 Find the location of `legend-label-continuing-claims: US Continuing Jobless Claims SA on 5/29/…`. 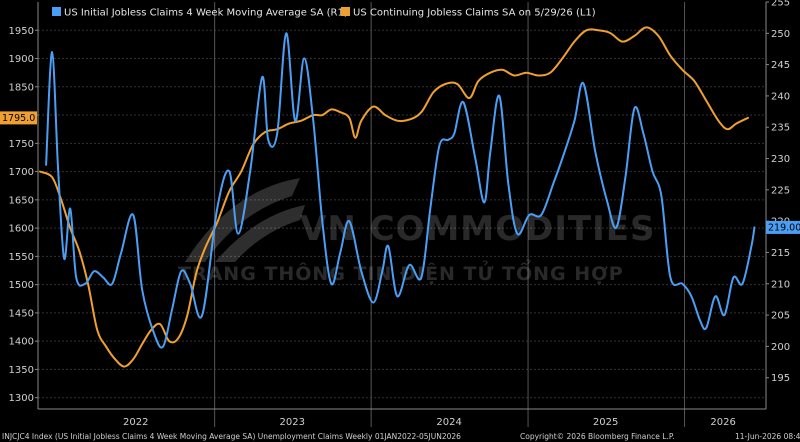

legend-label-continuing-claims: US Continuing Jobless Claims SA on 5/29/… is located at coordinates (474, 13).